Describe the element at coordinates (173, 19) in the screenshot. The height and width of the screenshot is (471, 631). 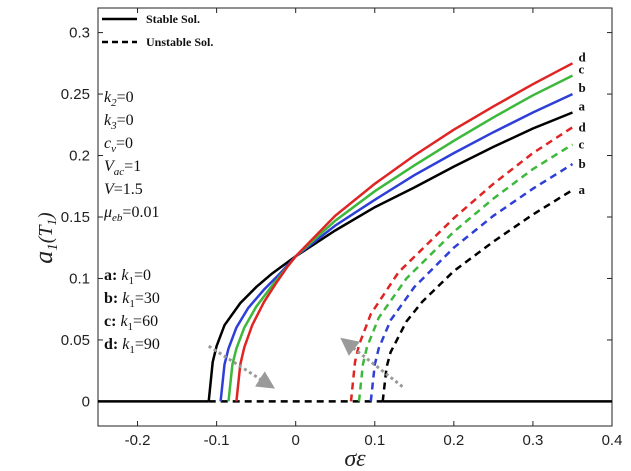
I see `legend-stable-label: Stable Sol.` at that location.